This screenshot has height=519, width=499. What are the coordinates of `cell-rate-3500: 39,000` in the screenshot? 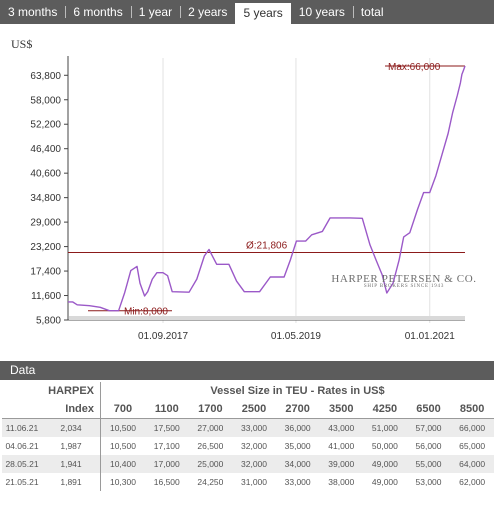 It's located at (341, 464).